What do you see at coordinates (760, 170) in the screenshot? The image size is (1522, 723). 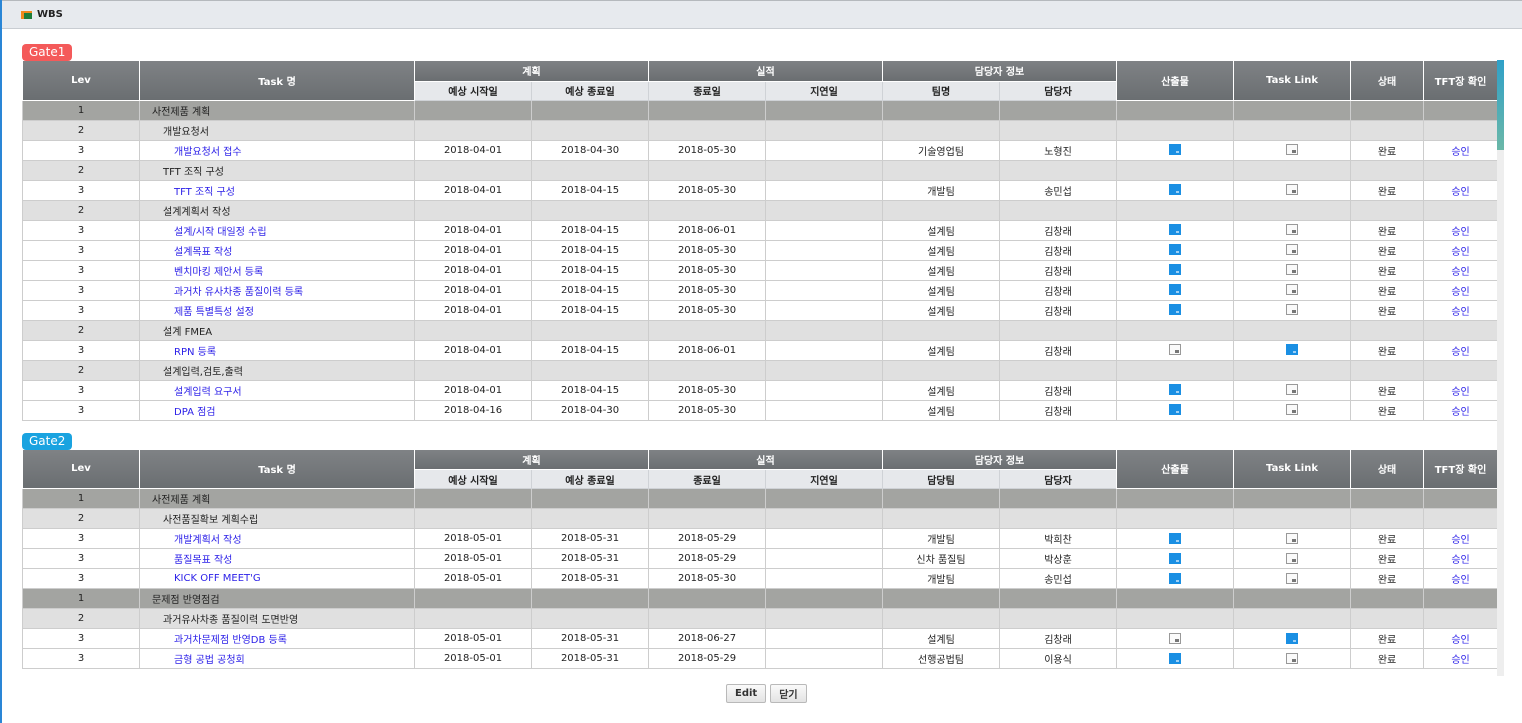 I see `group-row: 2 TFT 조직 구성` at bounding box center [760, 170].